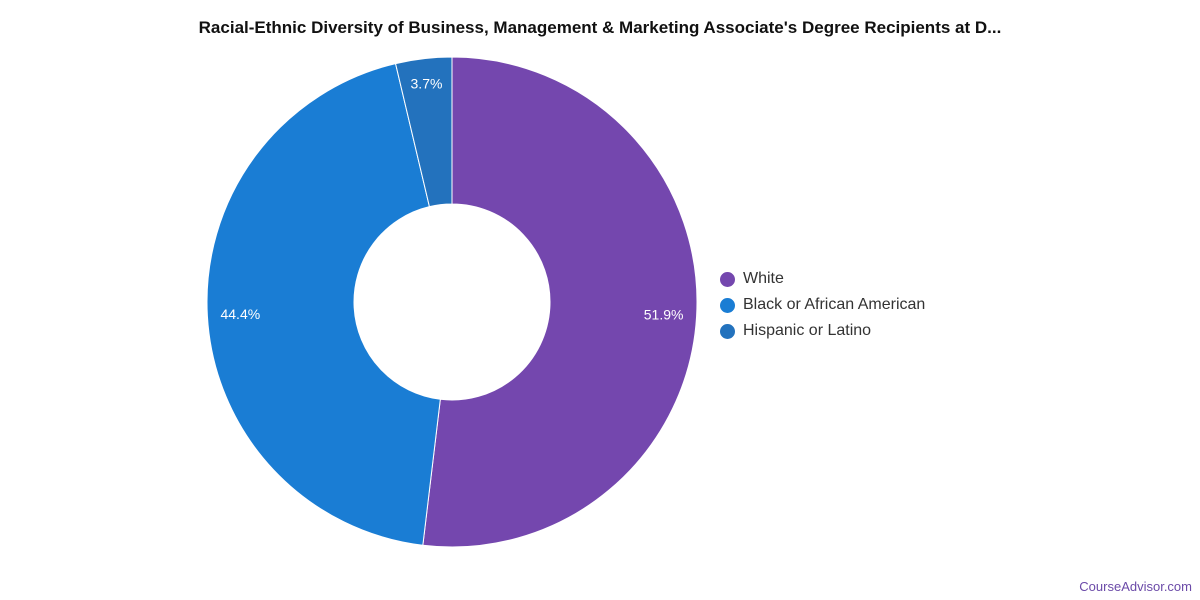  Describe the element at coordinates (427, 83) in the screenshot. I see `slice-label: 3.7%` at that location.